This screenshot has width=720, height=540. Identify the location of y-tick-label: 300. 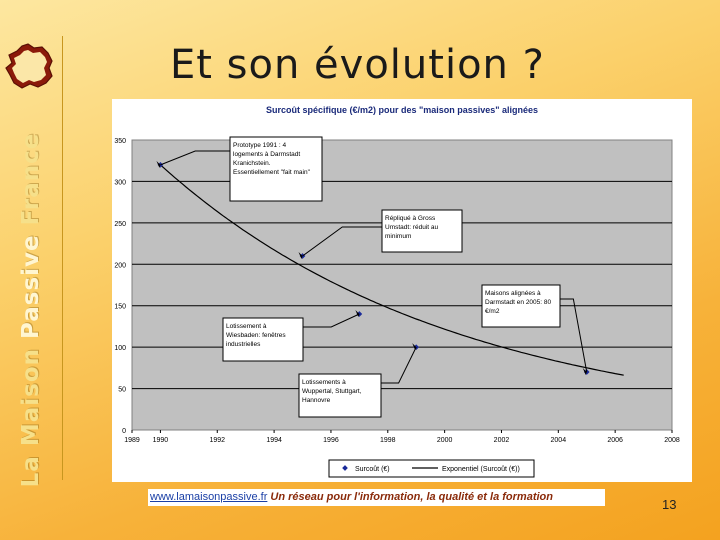
(120, 182).